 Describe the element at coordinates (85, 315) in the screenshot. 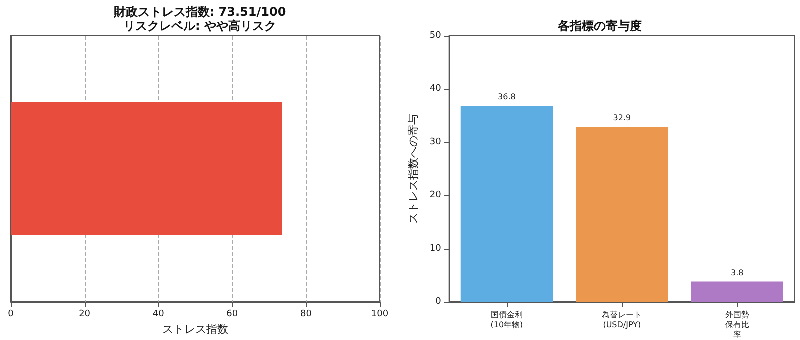

I see `x-tick-label: 20` at that location.